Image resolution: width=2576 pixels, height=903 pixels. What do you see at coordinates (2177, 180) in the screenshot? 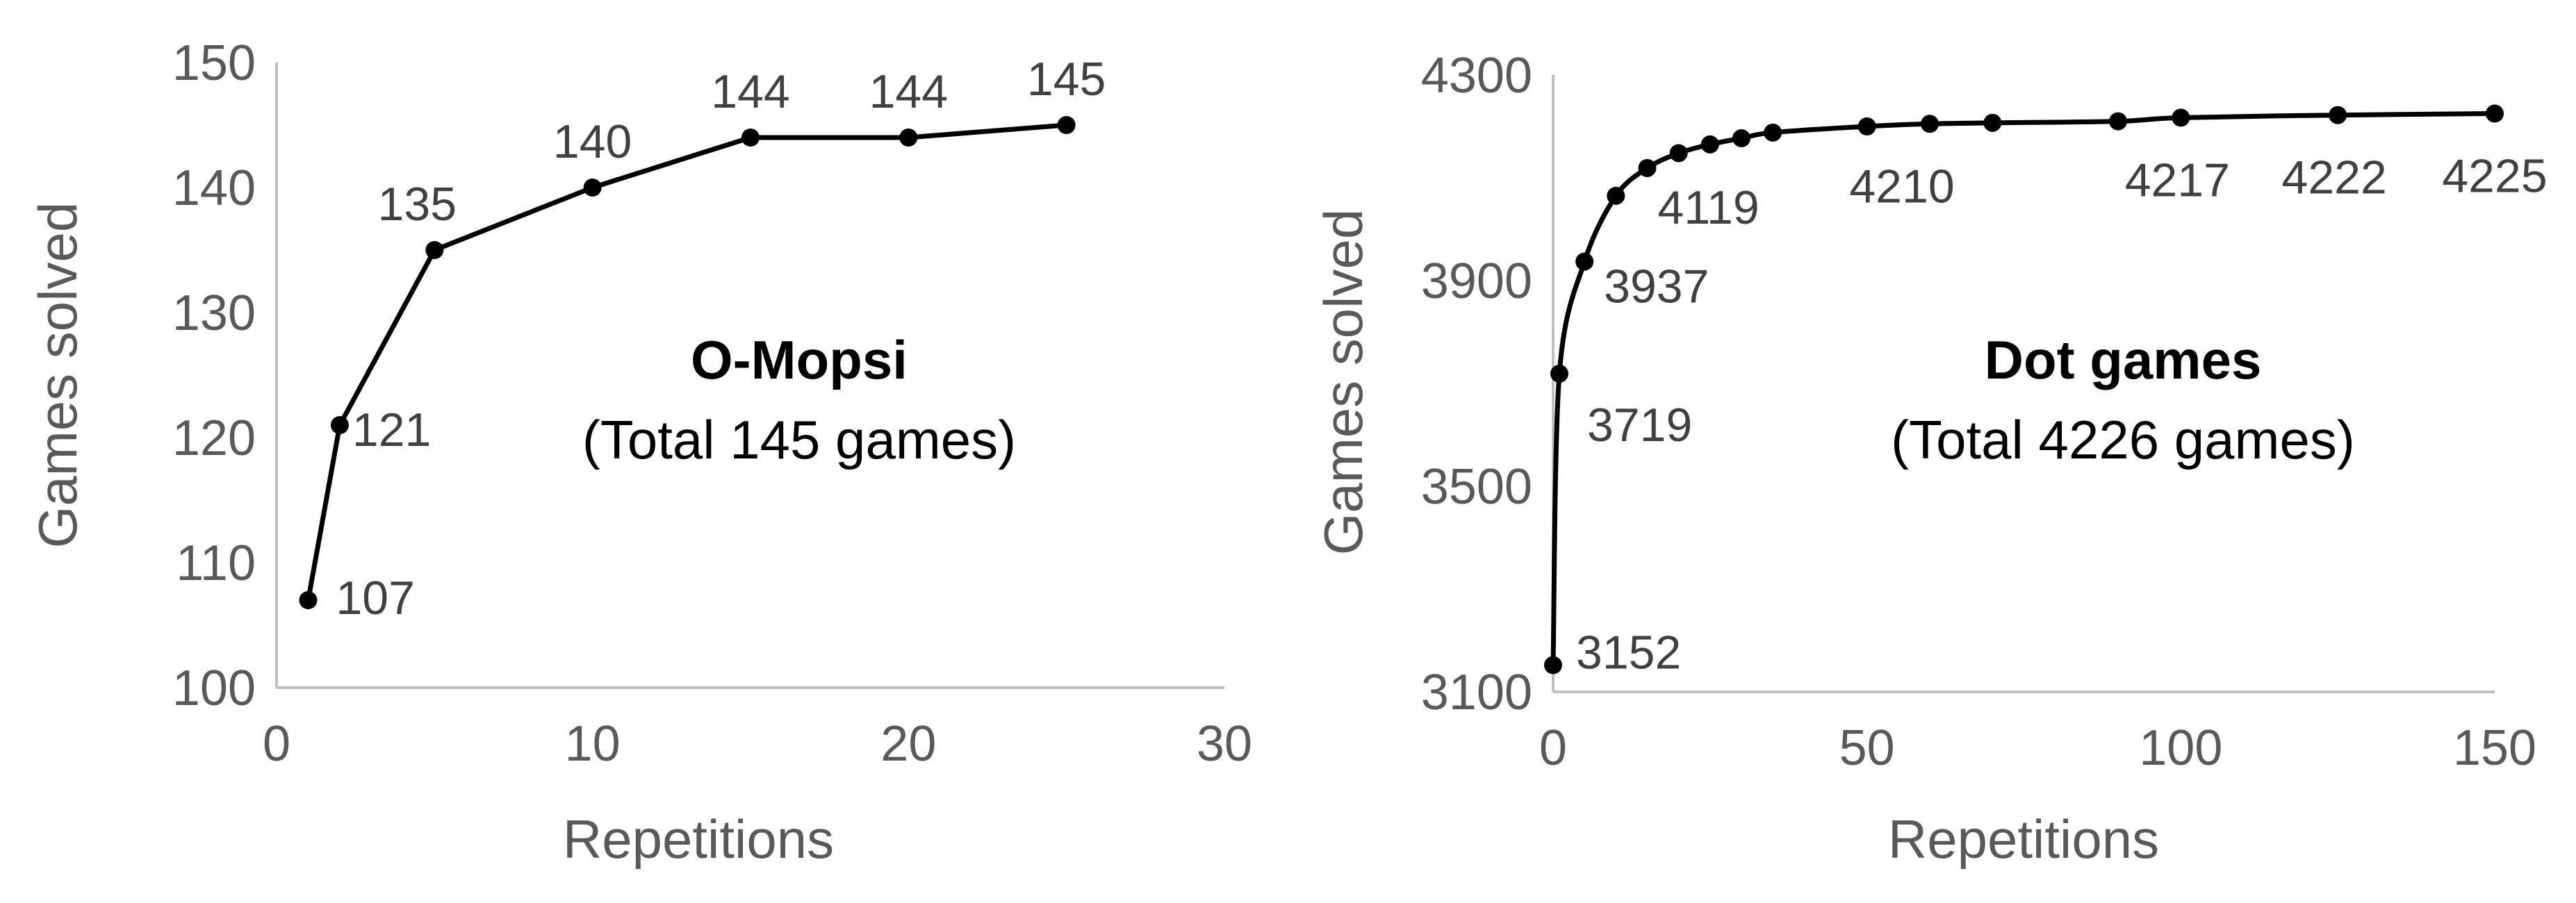
I see `data-label: 4217` at bounding box center [2177, 180].